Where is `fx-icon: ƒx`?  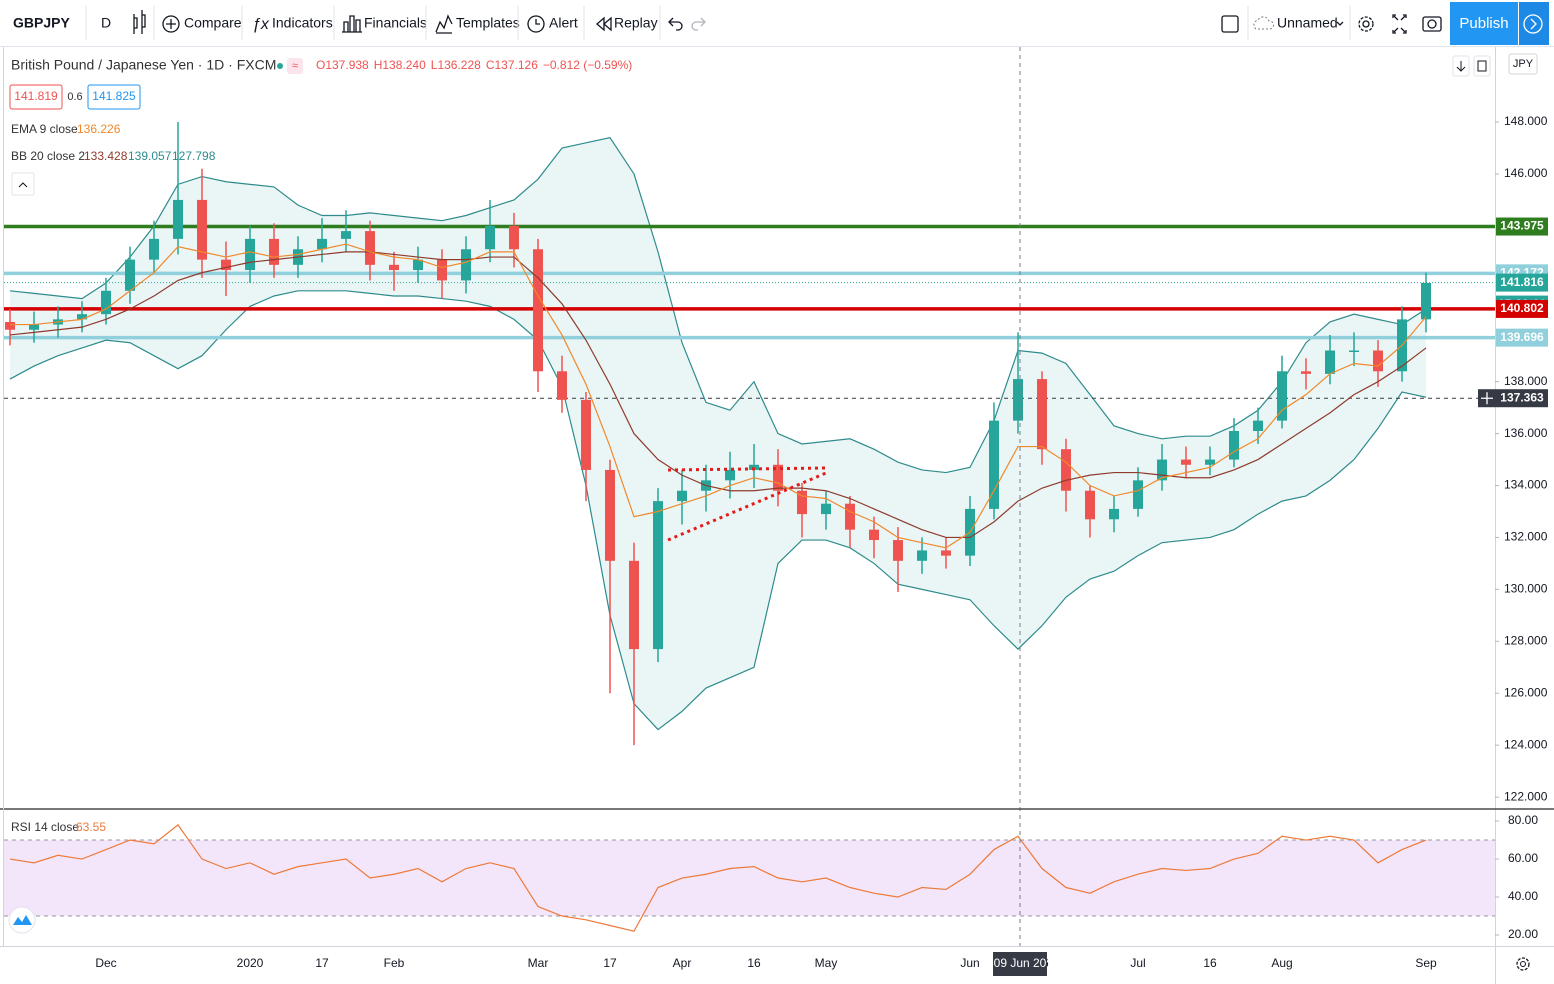 fx-icon: ƒx is located at coordinates (261, 24).